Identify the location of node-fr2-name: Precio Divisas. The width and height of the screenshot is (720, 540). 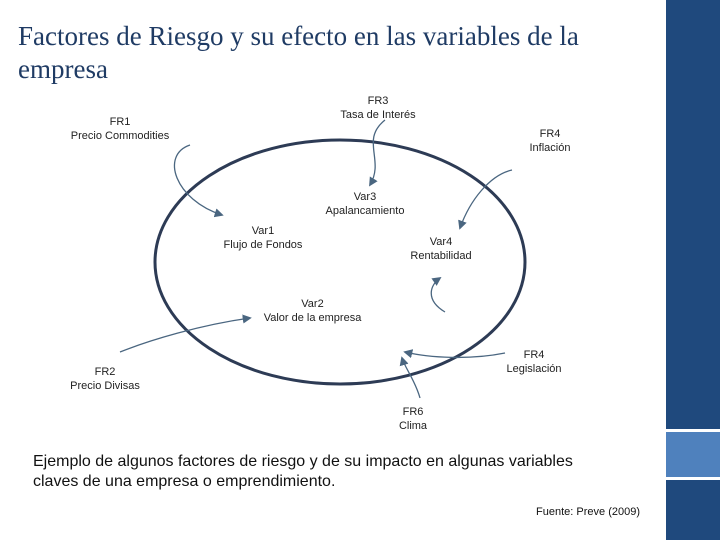
(105, 386).